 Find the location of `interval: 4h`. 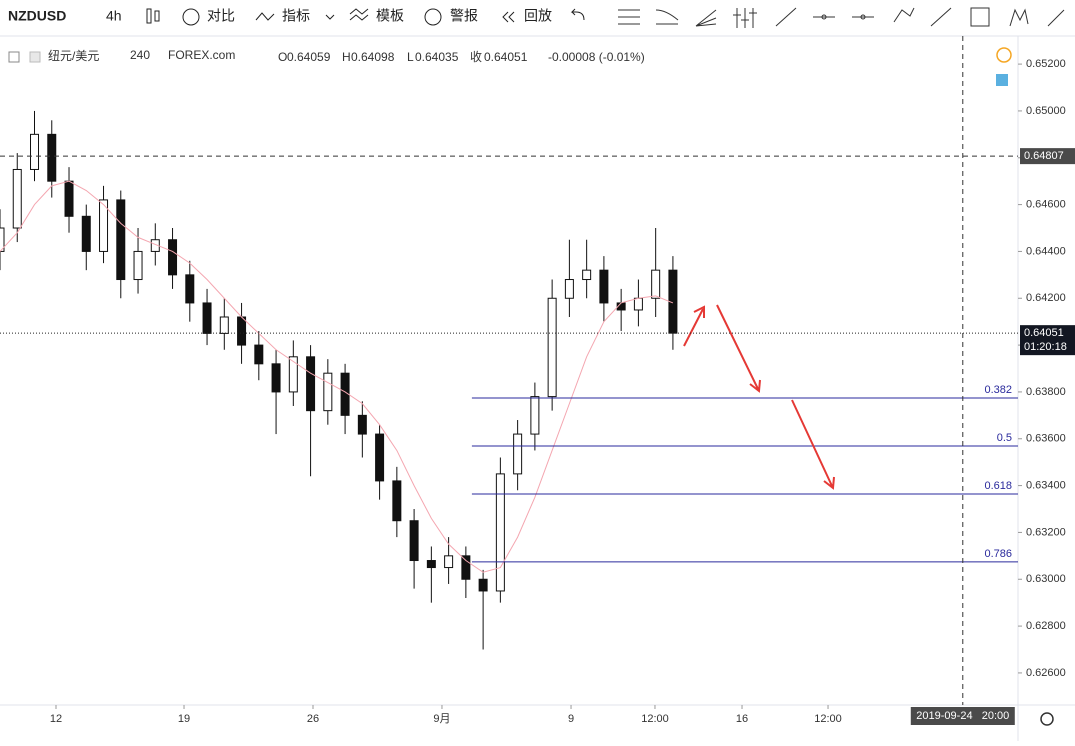

interval: 4h is located at coordinates (114, 16).